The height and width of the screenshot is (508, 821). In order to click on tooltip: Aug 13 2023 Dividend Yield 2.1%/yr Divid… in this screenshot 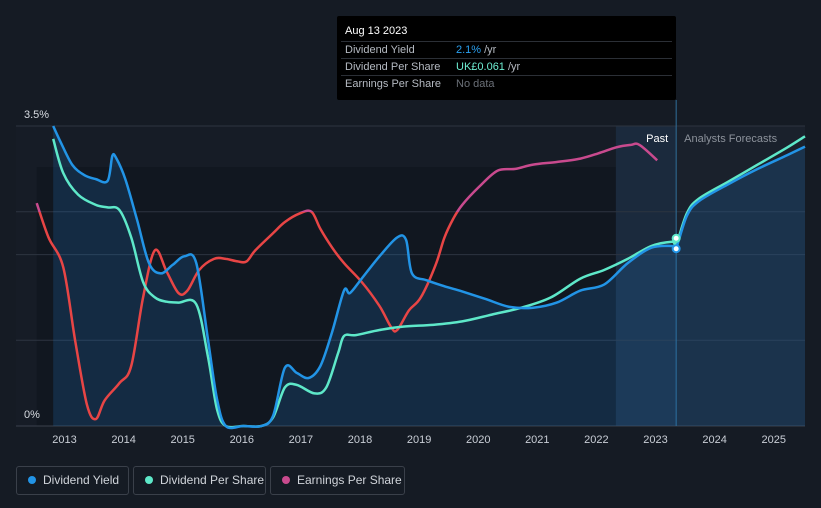, I will do `click(506, 58)`.